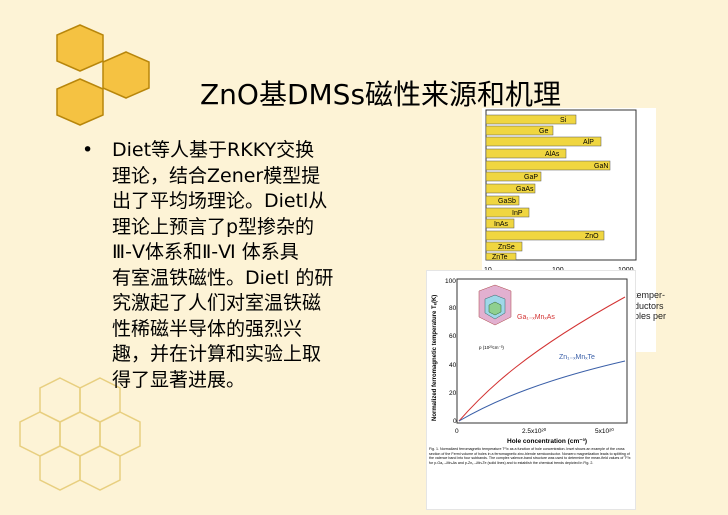  I want to click on bar-label: AlAs, so click(552, 154).